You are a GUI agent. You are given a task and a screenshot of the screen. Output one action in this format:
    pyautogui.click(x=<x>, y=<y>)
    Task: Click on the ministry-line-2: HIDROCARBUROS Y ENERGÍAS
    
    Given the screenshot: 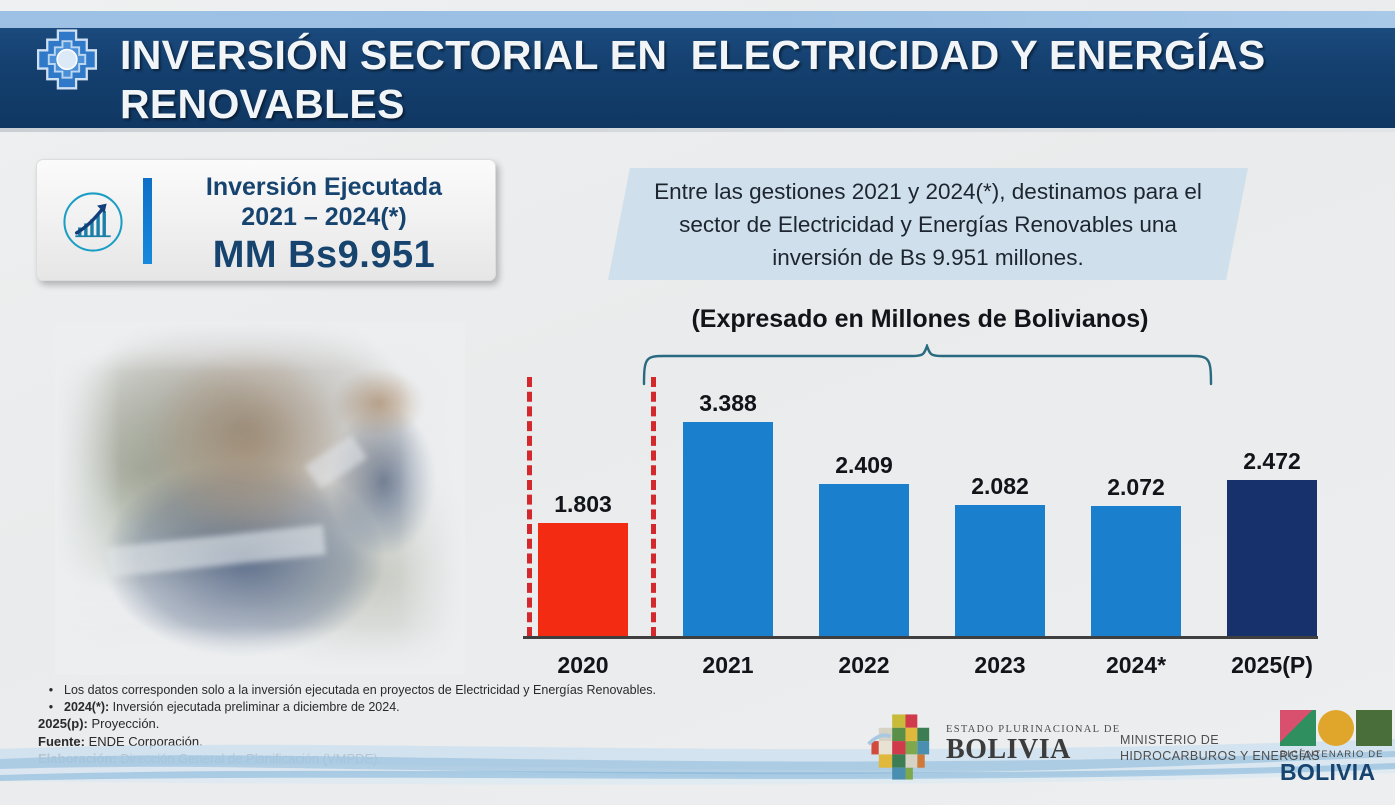 What is the action you would take?
    pyautogui.click(x=1220, y=756)
    